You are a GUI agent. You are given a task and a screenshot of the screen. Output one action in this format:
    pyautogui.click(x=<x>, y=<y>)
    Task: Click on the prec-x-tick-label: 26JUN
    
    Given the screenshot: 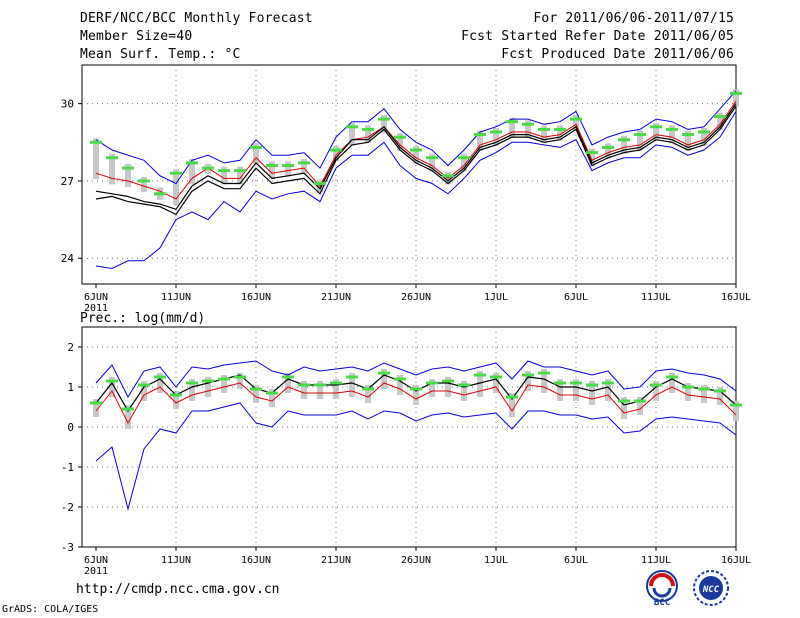 What is the action you would take?
    pyautogui.click(x=416, y=560)
    